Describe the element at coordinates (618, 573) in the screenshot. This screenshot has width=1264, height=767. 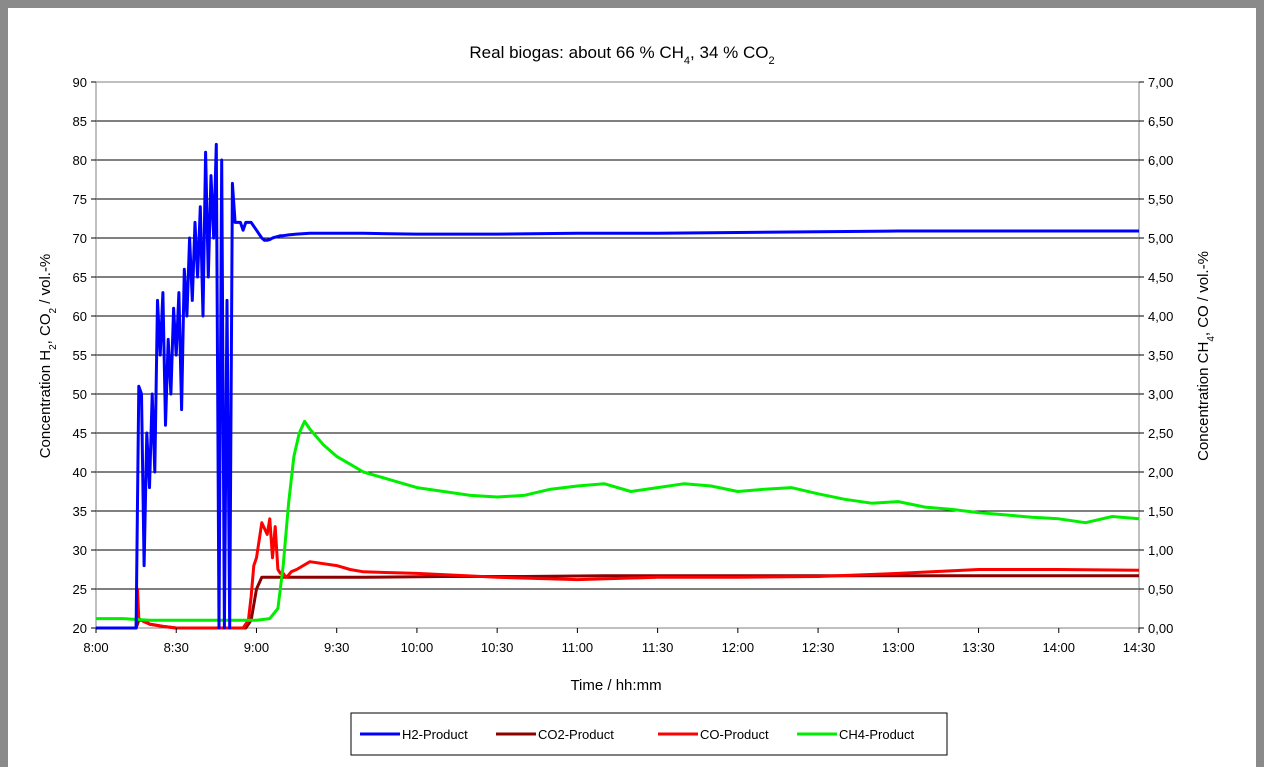
I see `series-co-product` at that location.